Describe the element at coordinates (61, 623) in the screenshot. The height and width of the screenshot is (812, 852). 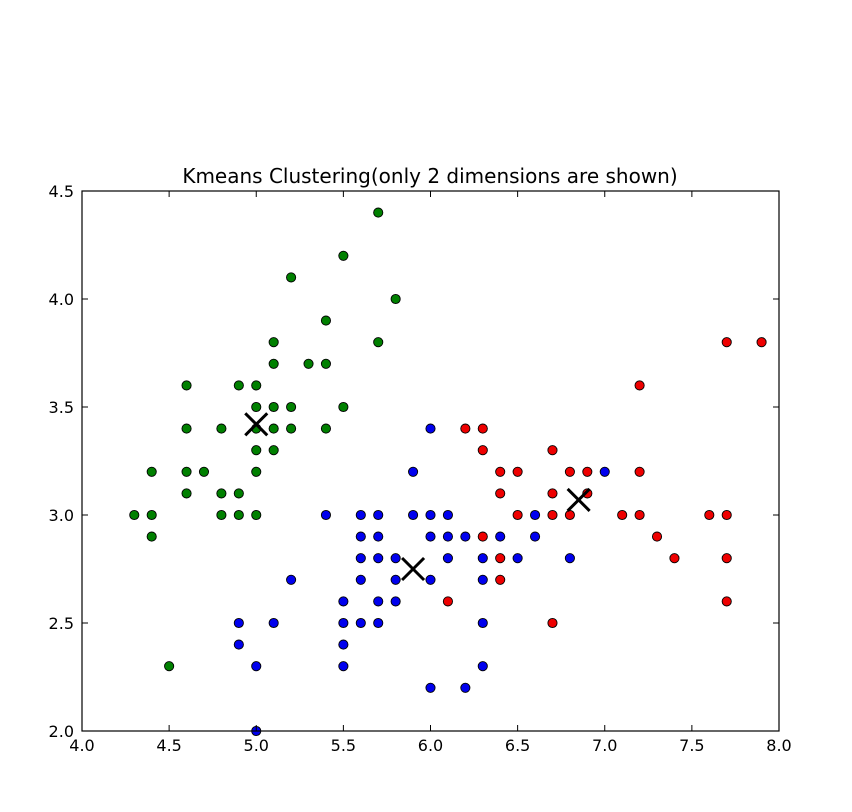
I see `y-tick-label: 2.5` at that location.